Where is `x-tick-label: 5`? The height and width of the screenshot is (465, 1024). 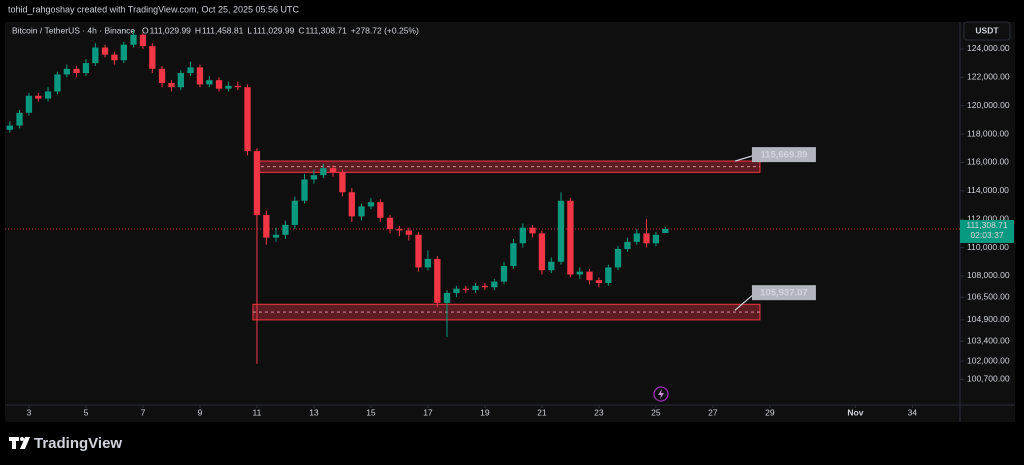
x-tick-label: 5 is located at coordinates (86, 412).